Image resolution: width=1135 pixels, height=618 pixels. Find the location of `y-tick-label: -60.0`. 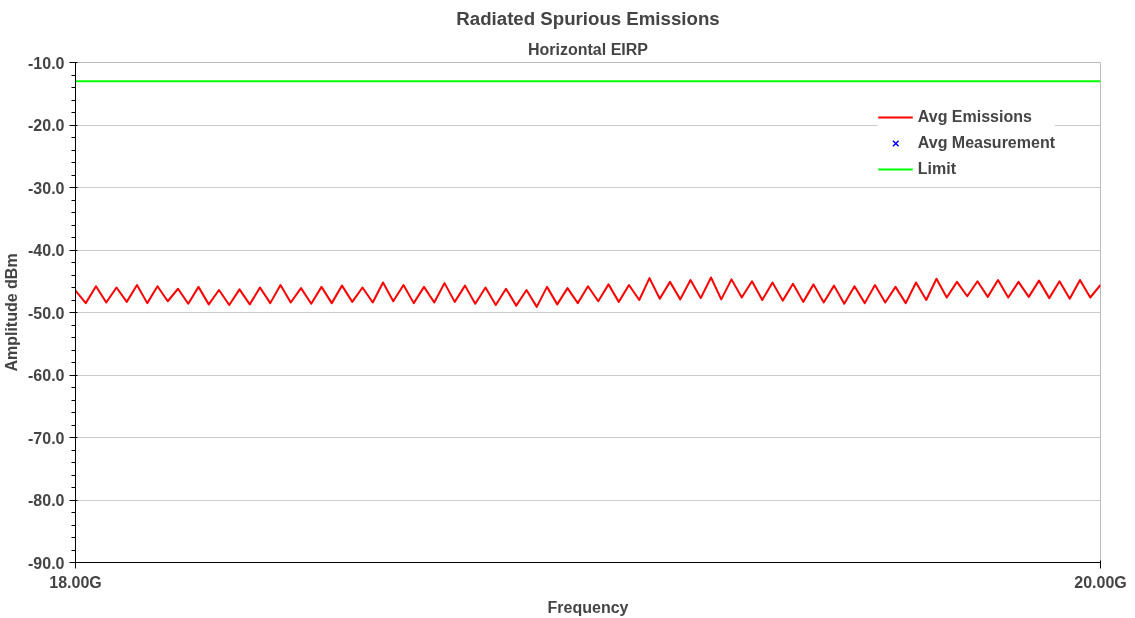

y-tick-label: -60.0 is located at coordinates (46, 375).